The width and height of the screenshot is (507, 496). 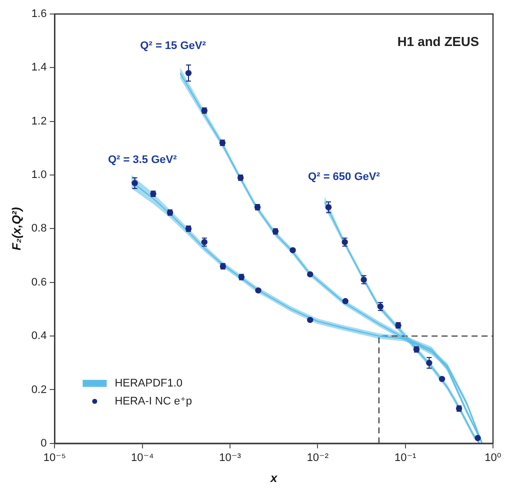 What do you see at coordinates (39, 175) in the screenshot?
I see `y-tick-label: 1.0` at bounding box center [39, 175].